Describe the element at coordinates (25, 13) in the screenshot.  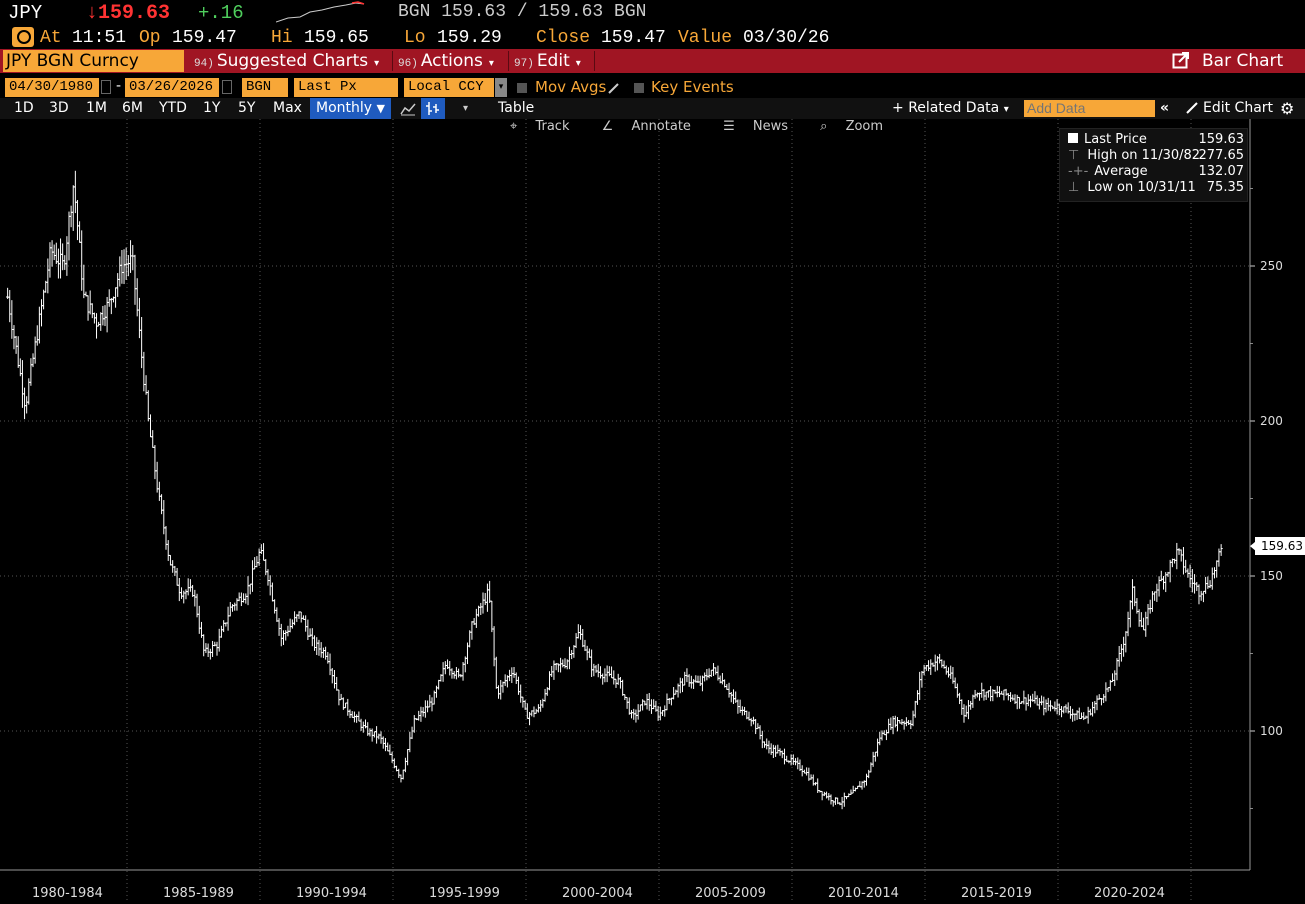
I see `ticker: JPY` at that location.